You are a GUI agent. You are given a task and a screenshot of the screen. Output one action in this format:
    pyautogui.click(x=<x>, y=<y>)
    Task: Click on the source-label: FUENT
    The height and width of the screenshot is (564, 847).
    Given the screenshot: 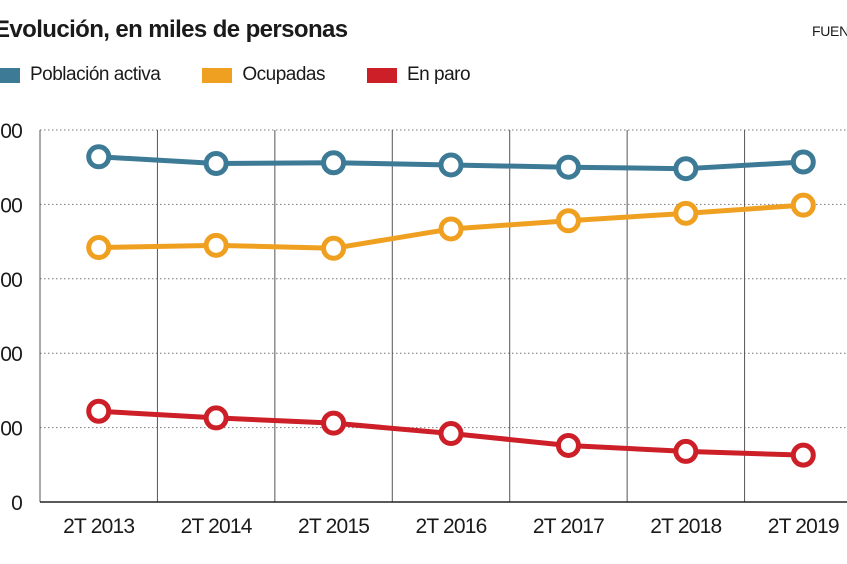 What is the action you would take?
    pyautogui.click(x=829, y=31)
    